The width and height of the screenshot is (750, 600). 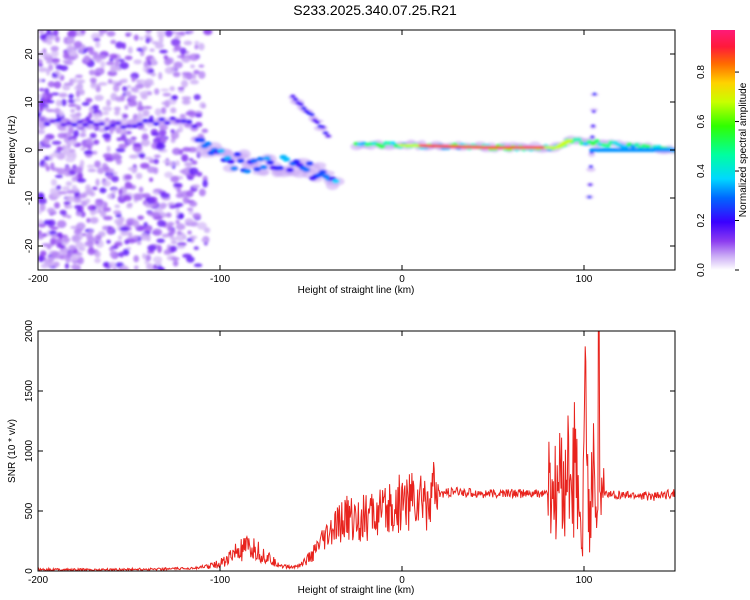 I want to click on colorbar-tick-label: 0.2, so click(x=701, y=220).